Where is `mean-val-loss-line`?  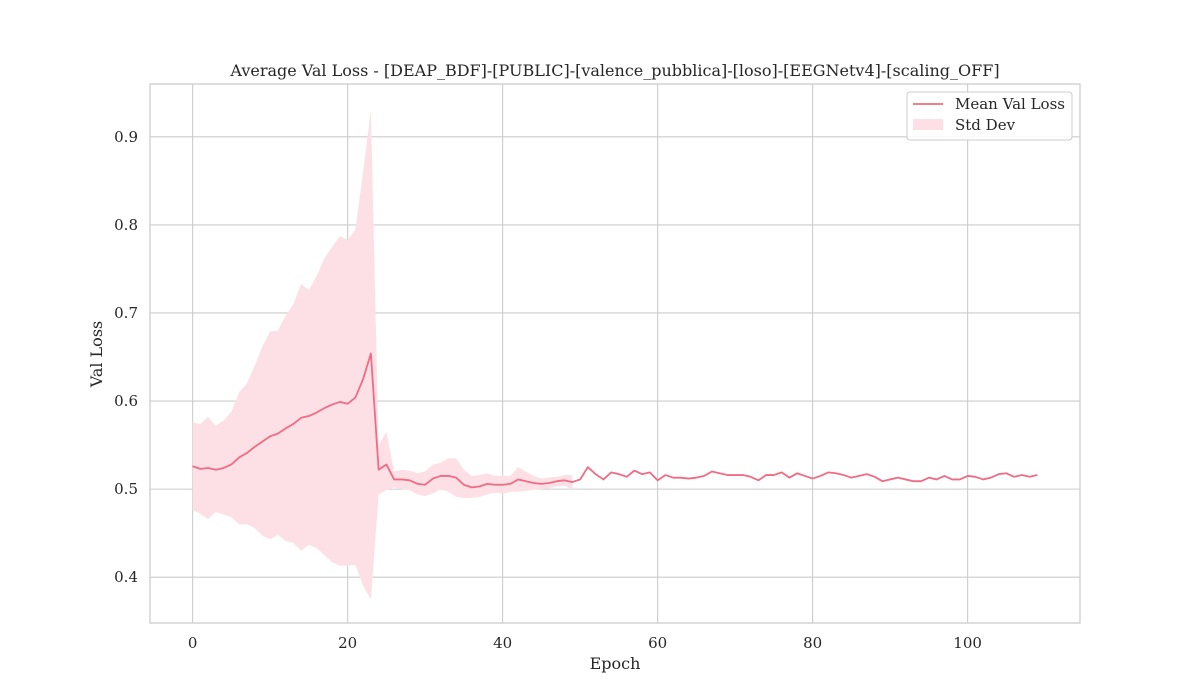
mean-val-loss-line is located at coordinates (615, 420).